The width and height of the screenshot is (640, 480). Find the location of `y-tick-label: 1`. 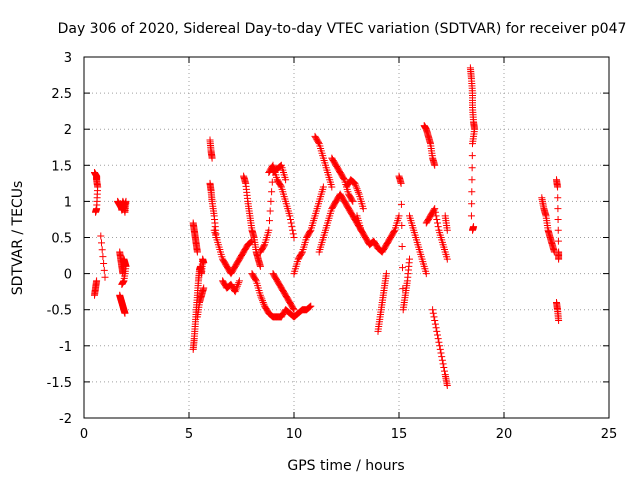

y-tick-label: 1 is located at coordinates (68, 202).